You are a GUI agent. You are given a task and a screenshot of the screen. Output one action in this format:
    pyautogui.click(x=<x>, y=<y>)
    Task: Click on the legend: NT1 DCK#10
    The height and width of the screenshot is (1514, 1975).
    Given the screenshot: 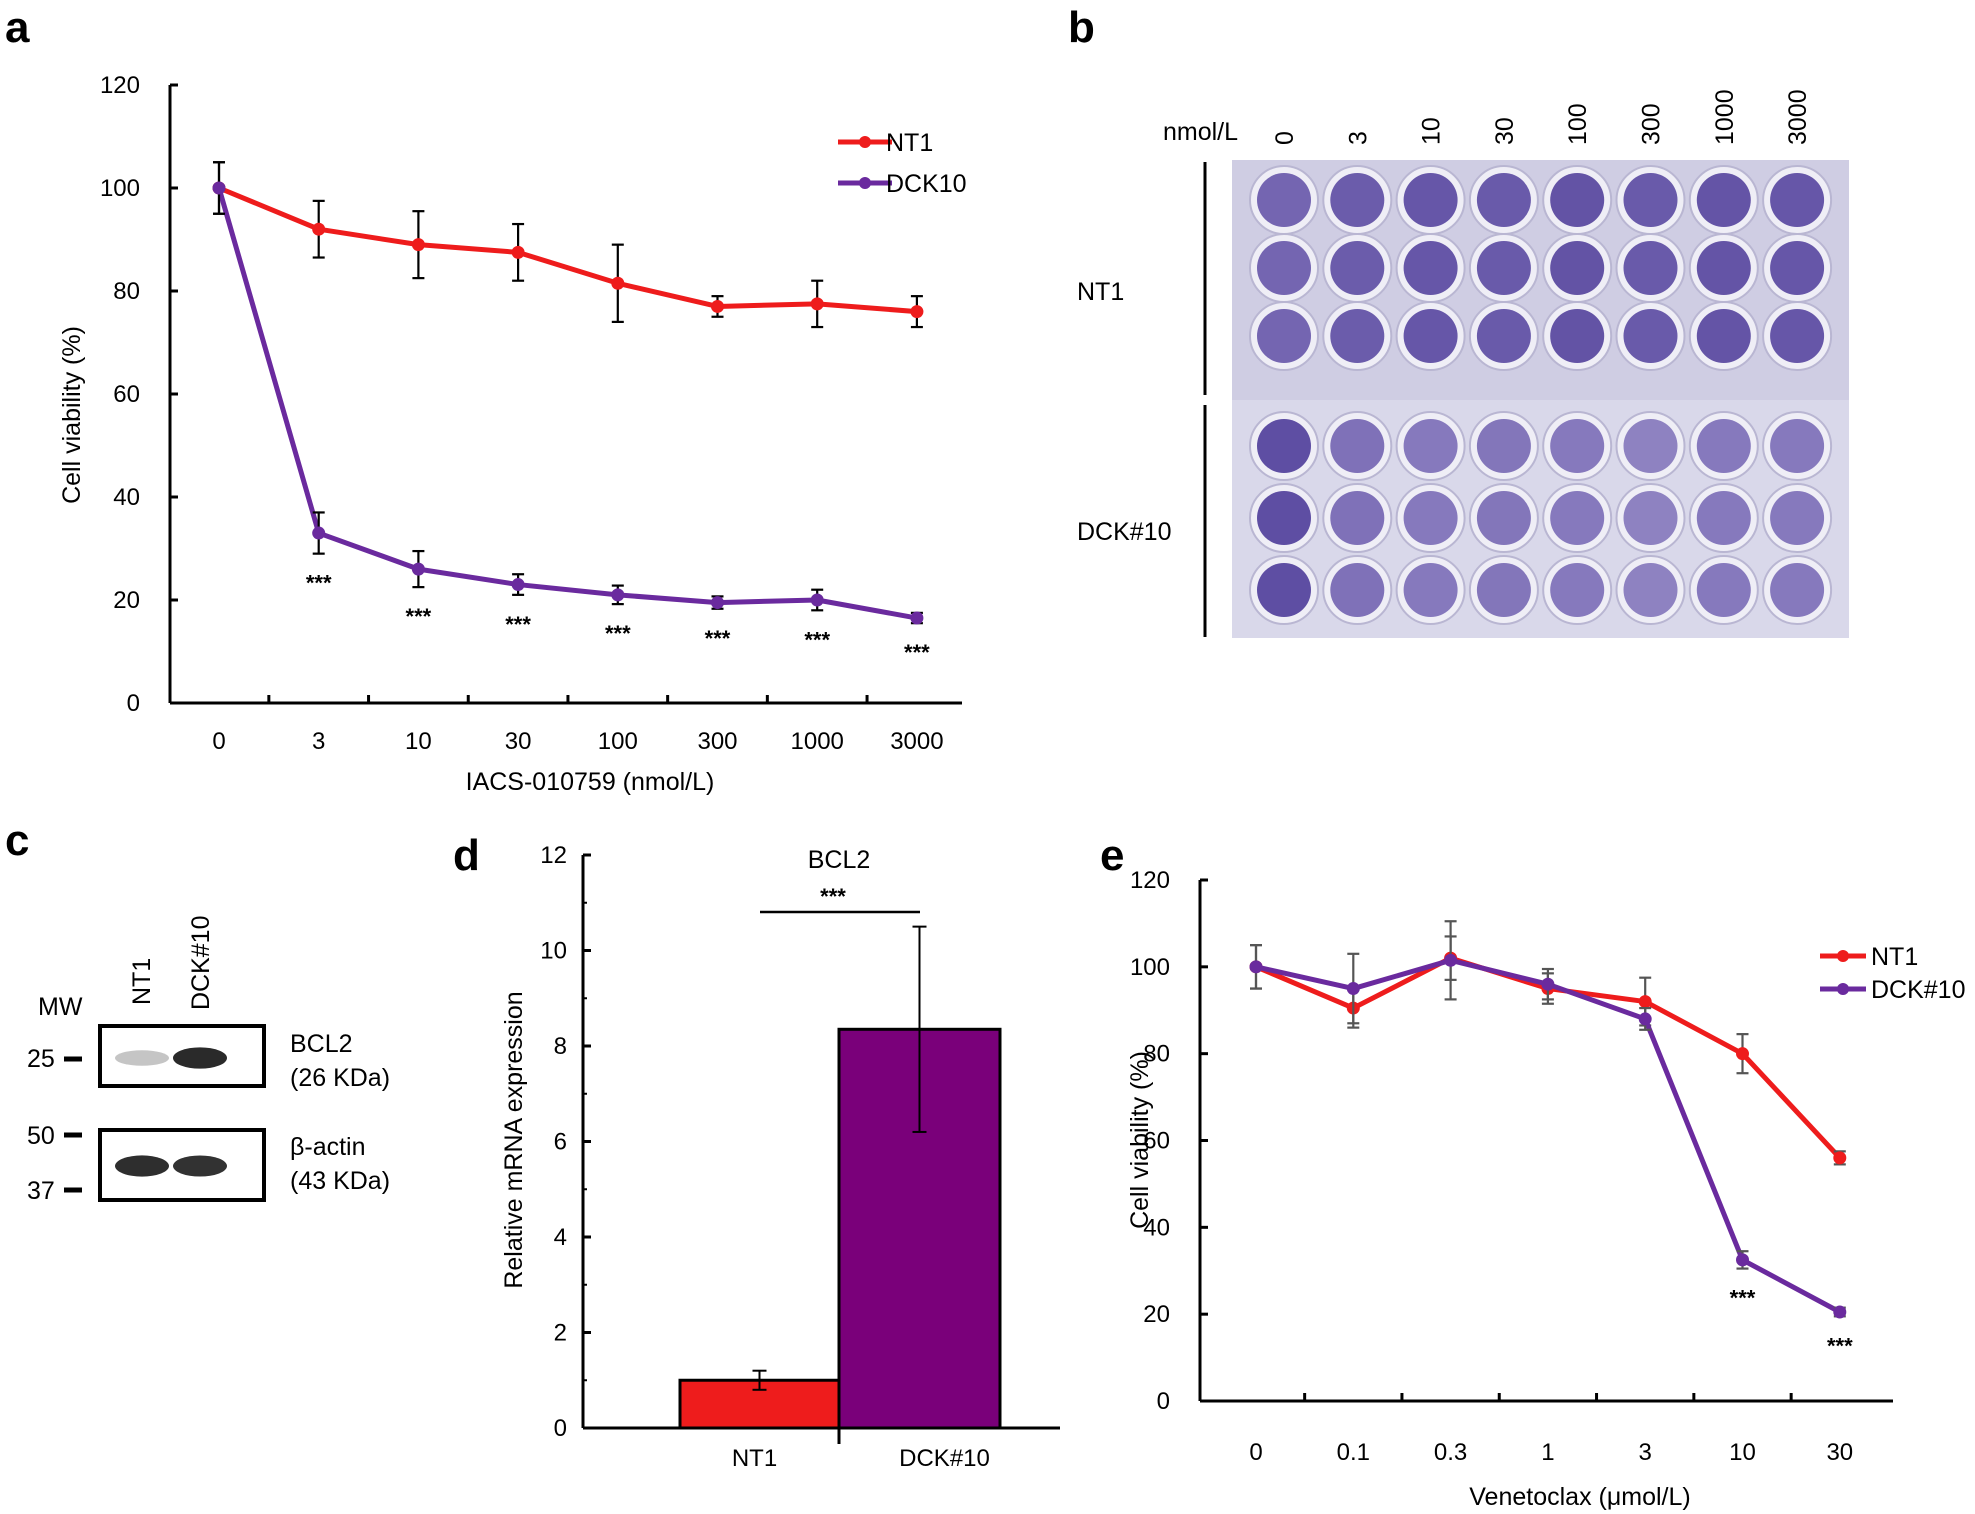 What is the action you would take?
    pyautogui.click(x=1893, y=973)
    